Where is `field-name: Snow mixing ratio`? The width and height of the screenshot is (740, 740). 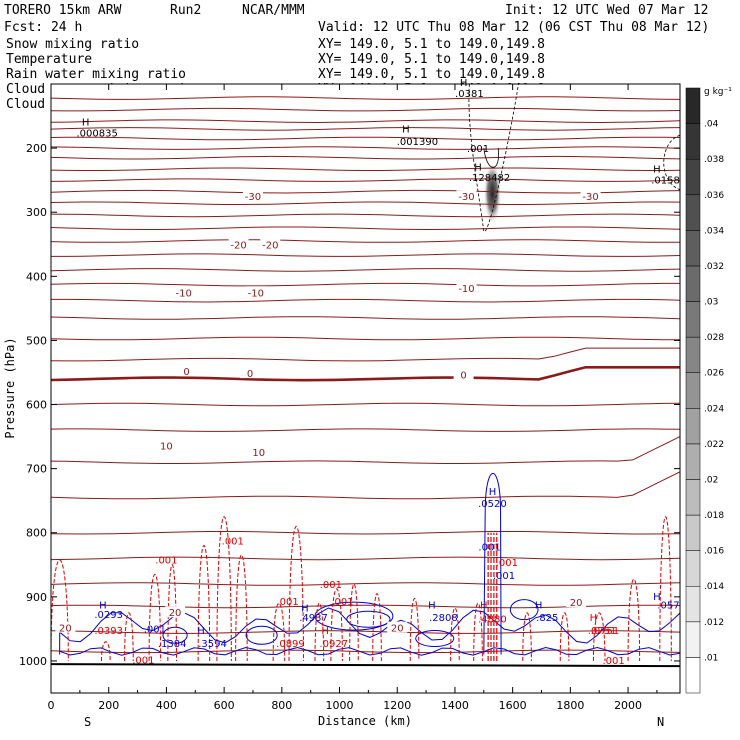
field-name: Snow mixing ratio is located at coordinates (72, 44).